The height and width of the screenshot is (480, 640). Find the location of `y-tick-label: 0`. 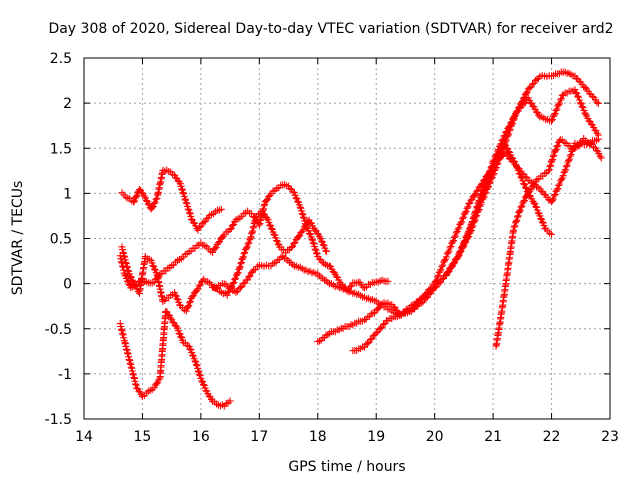

y-tick-label: 0 is located at coordinates (67, 285).